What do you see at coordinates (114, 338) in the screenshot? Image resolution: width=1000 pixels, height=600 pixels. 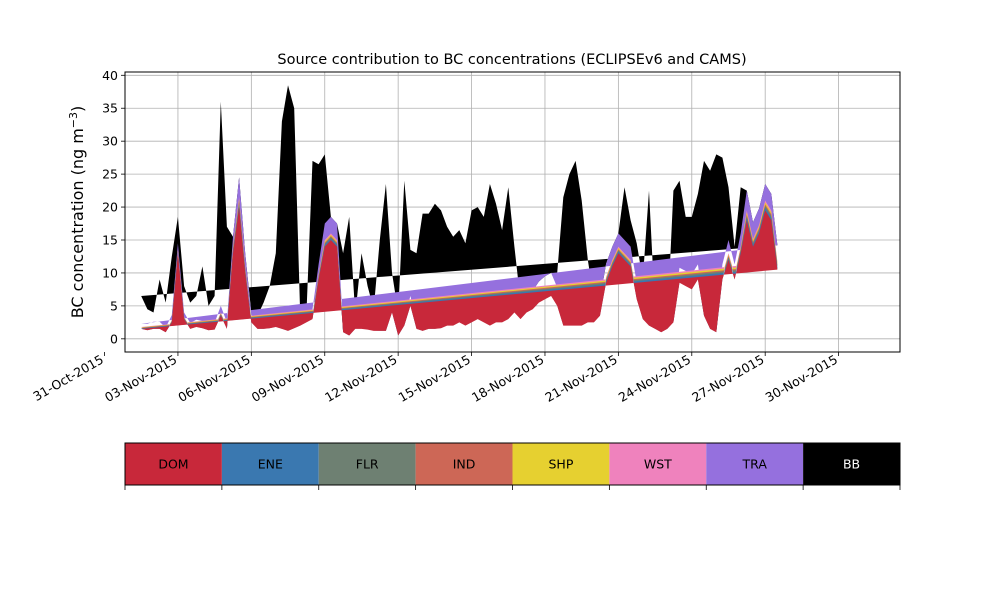 I see `y-tick-label: 0` at bounding box center [114, 338].